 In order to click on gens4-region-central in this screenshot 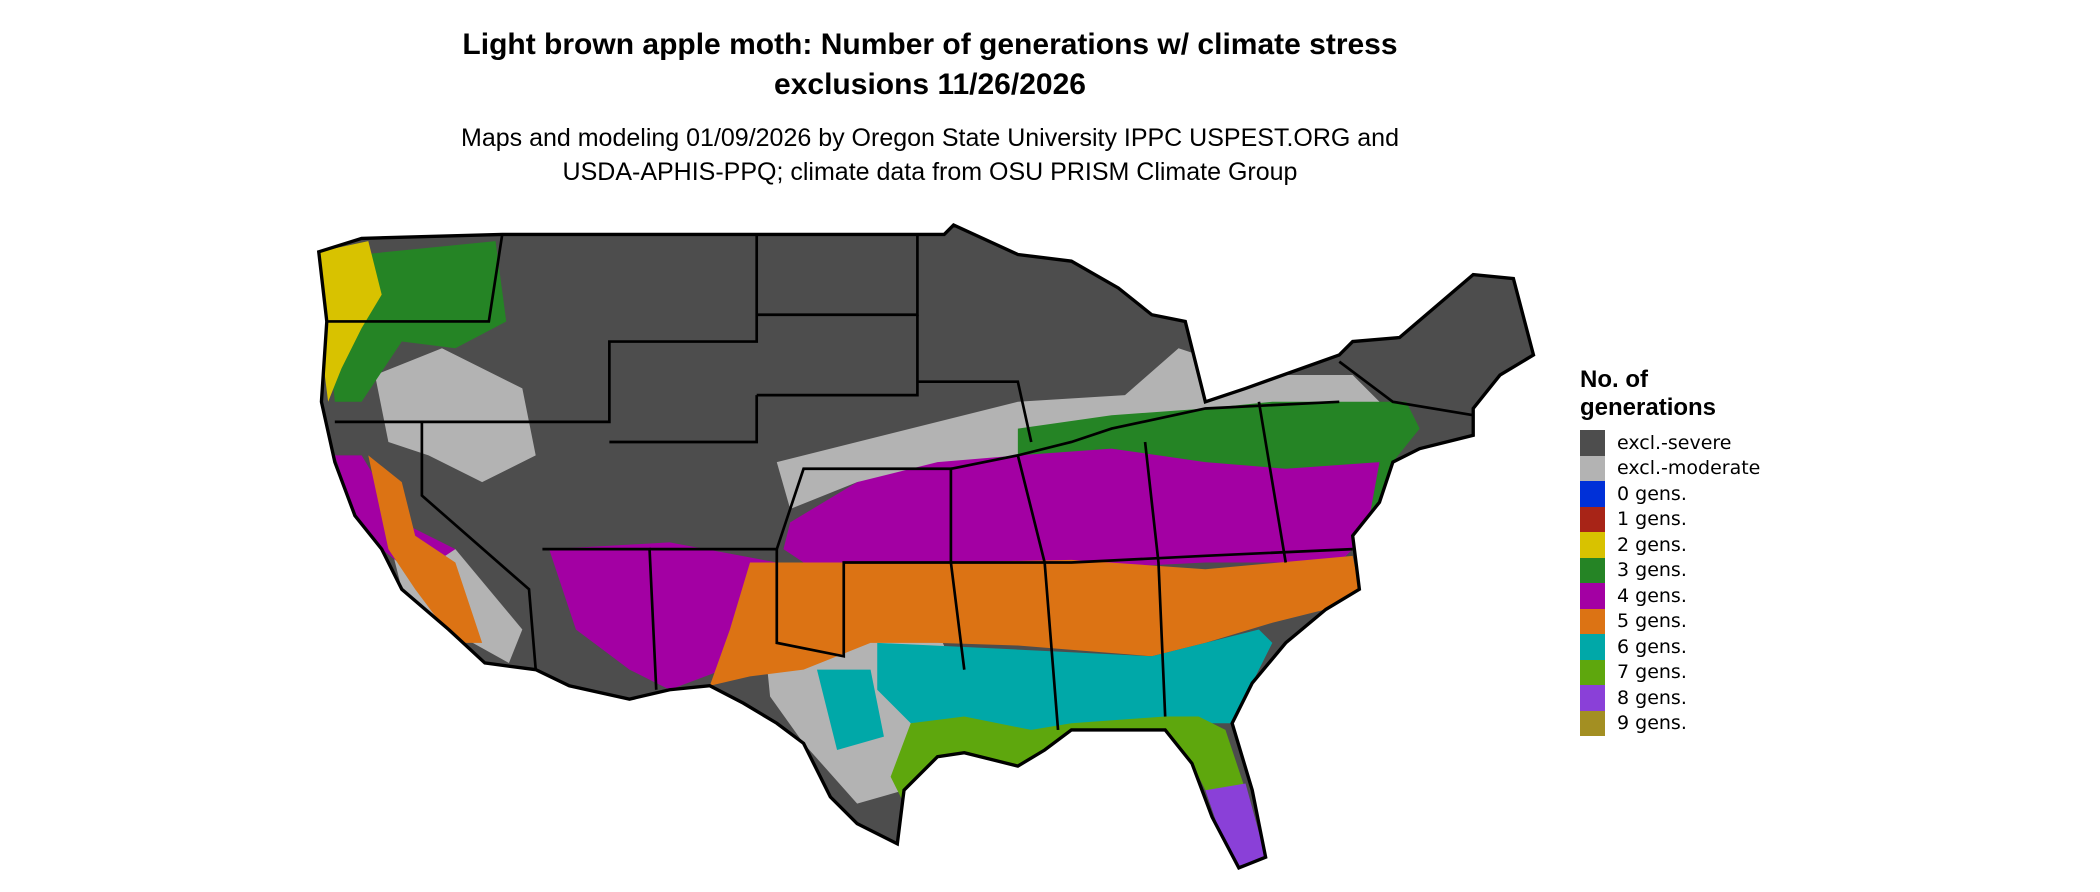, I will do `click(1081, 509)`.